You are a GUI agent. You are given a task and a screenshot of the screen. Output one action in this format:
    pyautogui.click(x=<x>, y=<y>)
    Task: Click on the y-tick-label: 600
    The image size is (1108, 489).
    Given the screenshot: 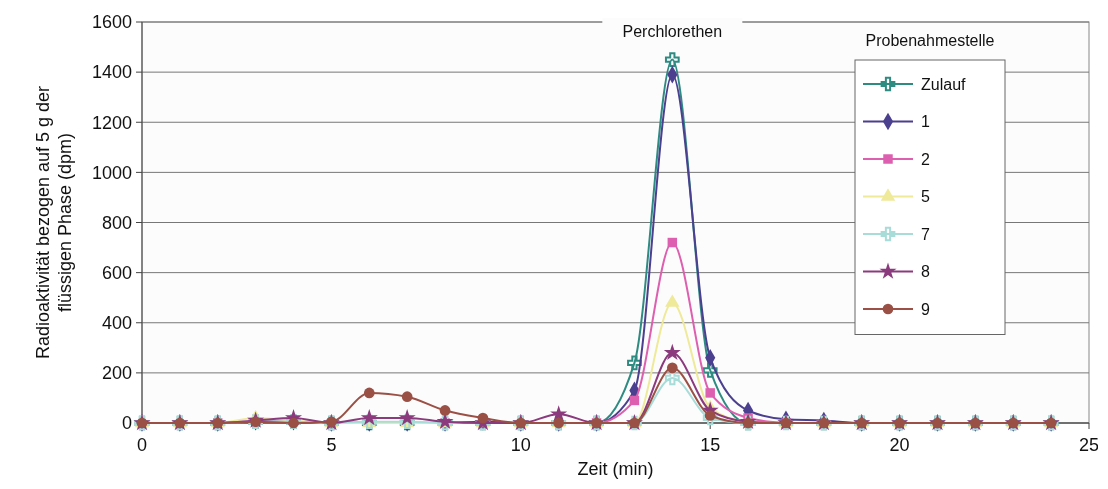 What is the action you would take?
    pyautogui.click(x=116, y=272)
    